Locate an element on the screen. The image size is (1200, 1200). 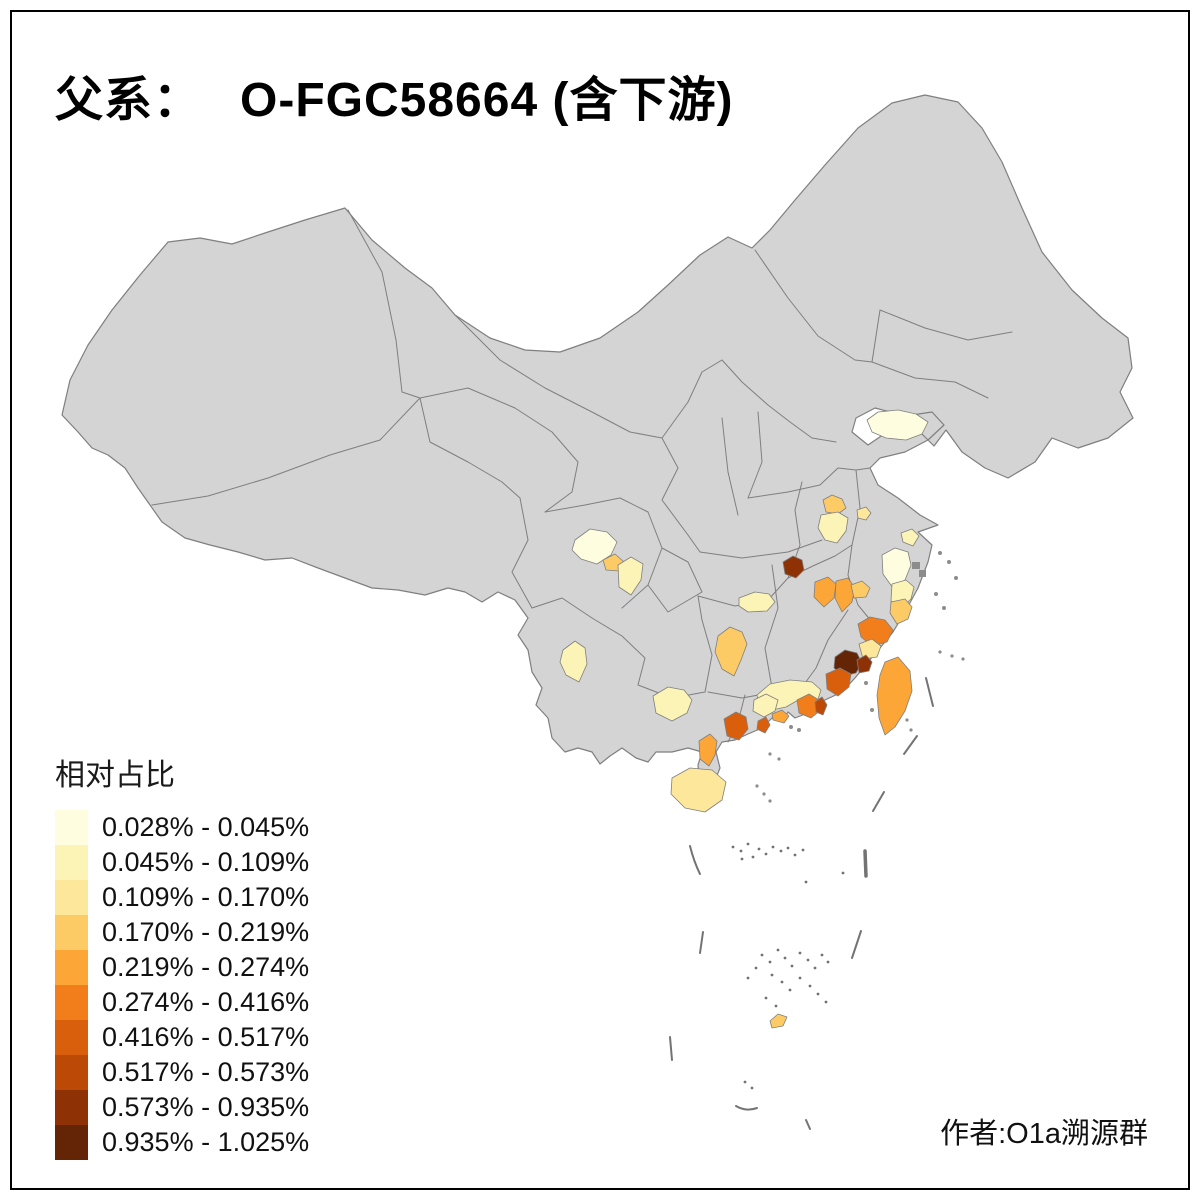
legend-label-2: 0.045% - 0.109% is located at coordinates (206, 862).